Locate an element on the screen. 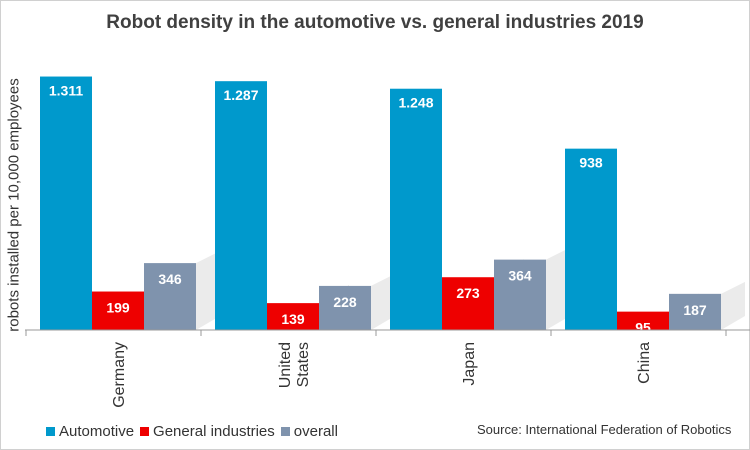  data-label-general-industries: 95 is located at coordinates (643, 328).